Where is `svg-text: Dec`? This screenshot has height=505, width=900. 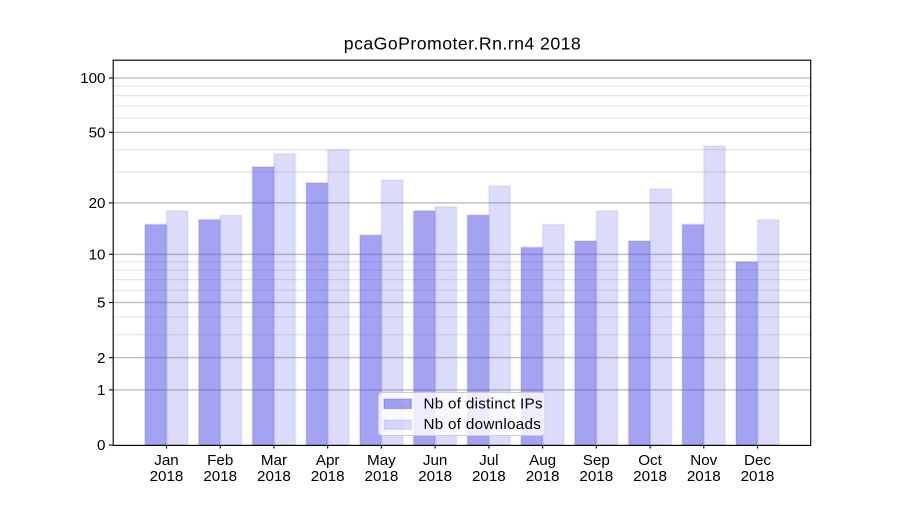
svg-text: Dec is located at coordinates (757, 460).